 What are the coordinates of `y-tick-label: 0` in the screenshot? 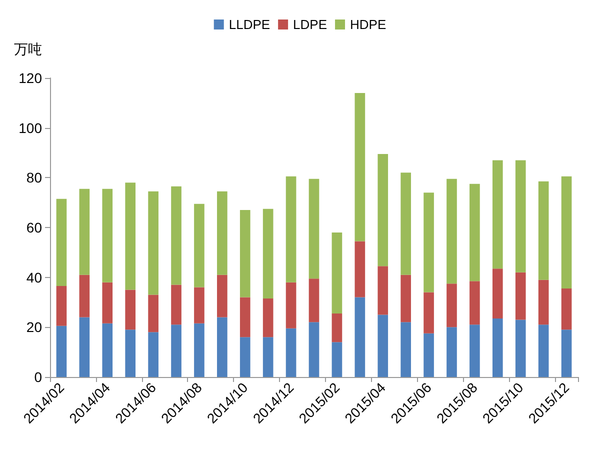 It's located at (38, 377).